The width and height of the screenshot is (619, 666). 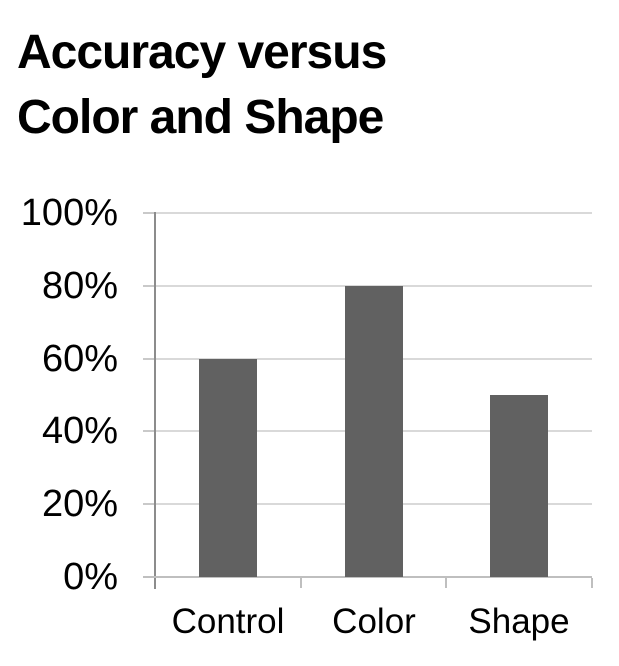 I want to click on category-axis-label: Control, so click(x=228, y=621).